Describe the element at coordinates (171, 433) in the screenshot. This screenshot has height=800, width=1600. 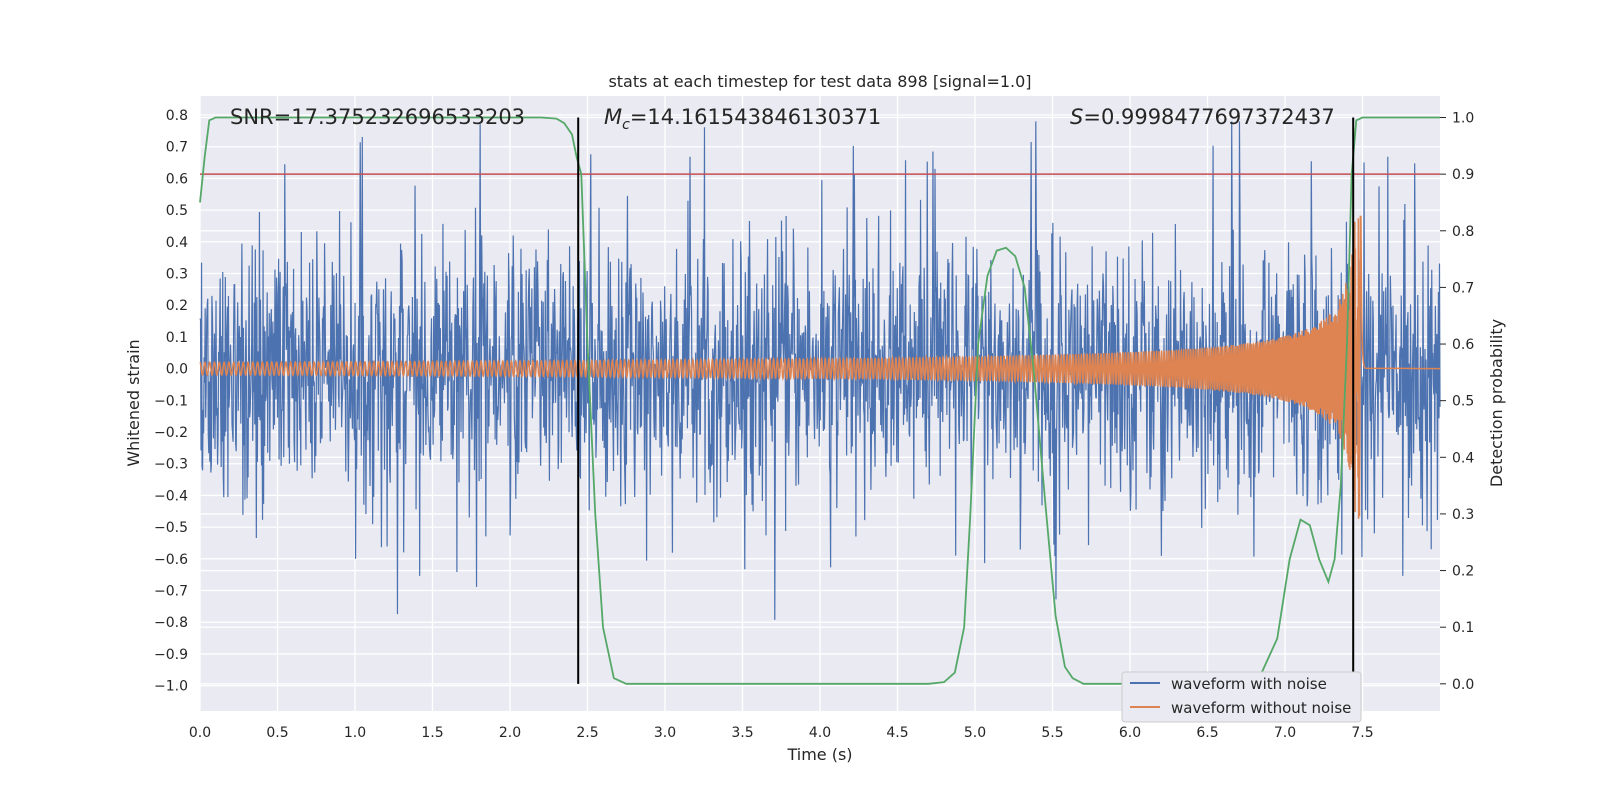
I see `y-left-tick-label: −0.2` at that location.